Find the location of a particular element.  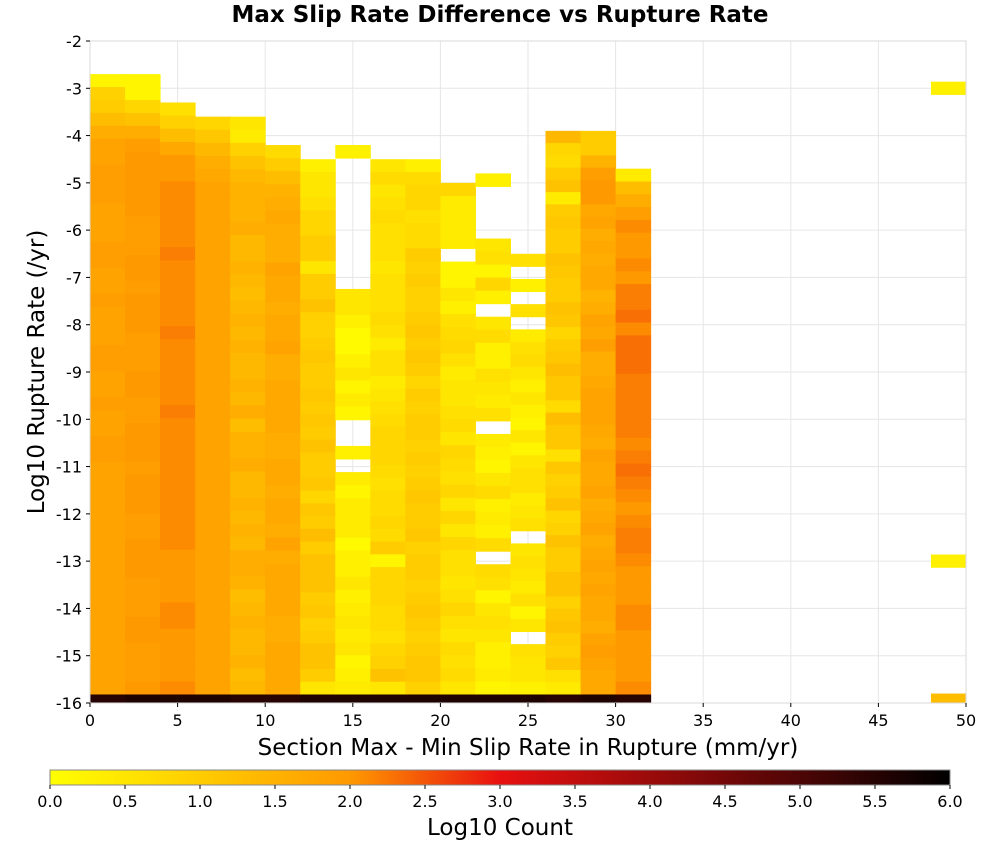

y-axis-title: Log10 Rupture Rate (/yr) is located at coordinates (37, 372).